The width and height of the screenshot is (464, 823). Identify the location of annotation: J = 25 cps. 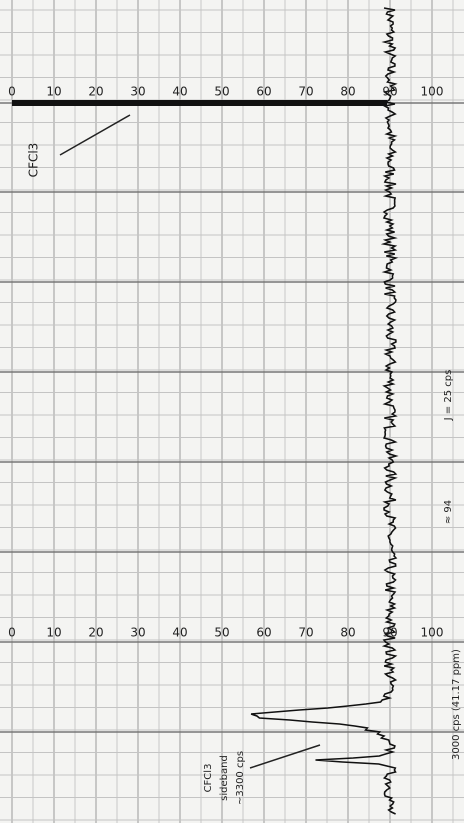
(448, 396).